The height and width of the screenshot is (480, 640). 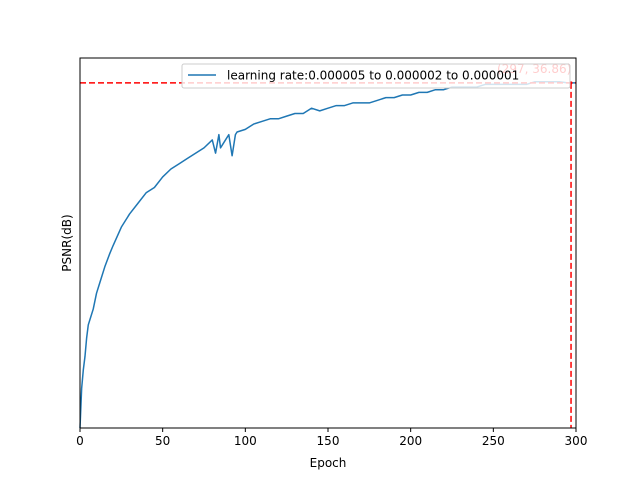 I want to click on x-tick-label: 250, so click(x=493, y=441).